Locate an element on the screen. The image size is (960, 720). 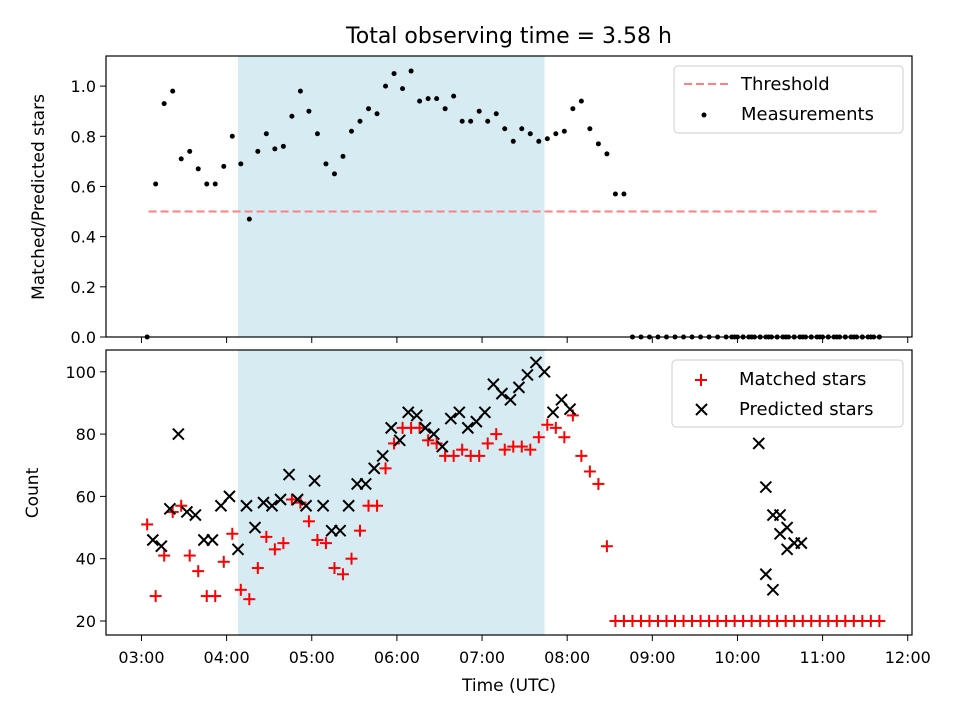
y-tick-label: 0.8 is located at coordinates (83, 136).